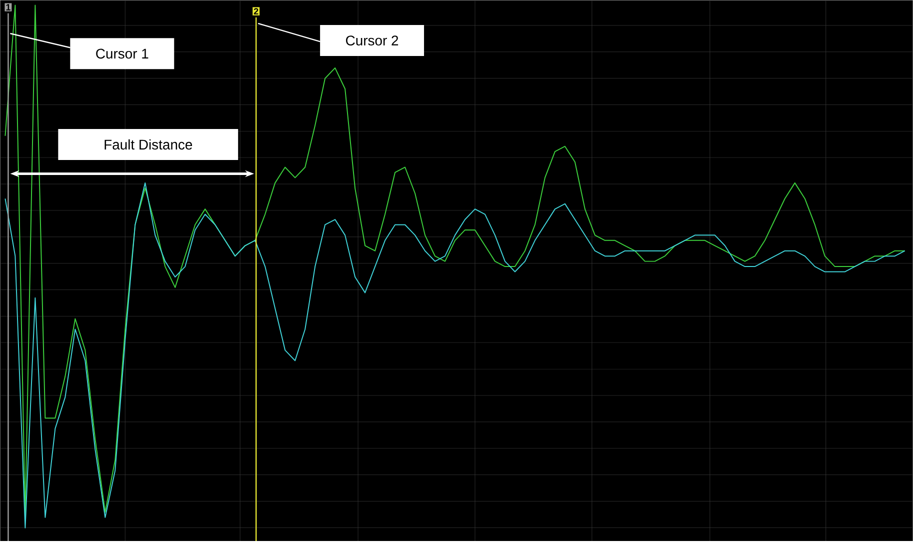  Describe the element at coordinates (256, 11) in the screenshot. I see `annotation: 2` at that location.